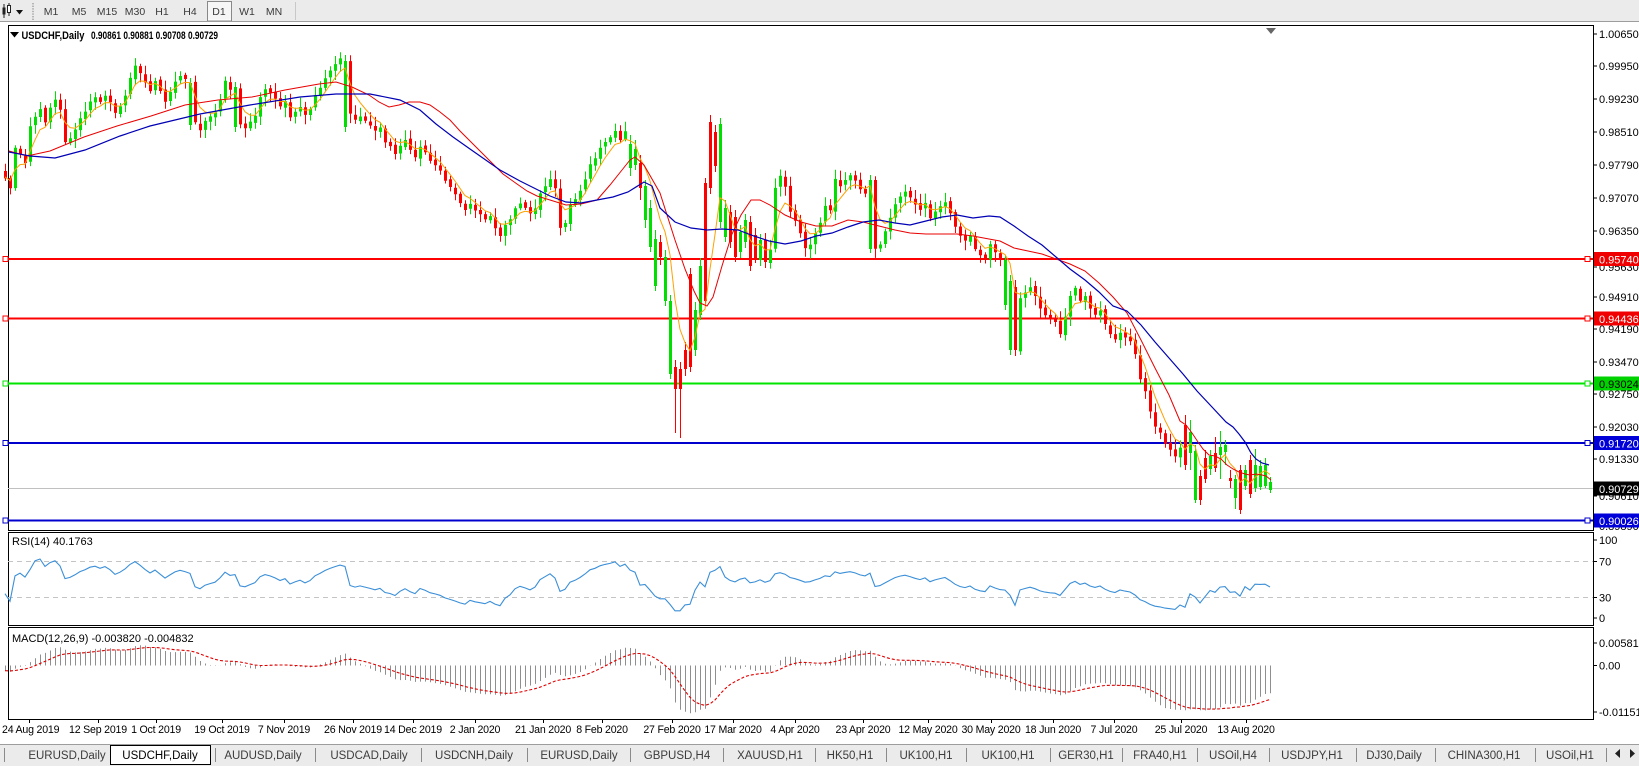 This screenshot has height=766, width=1639. What do you see at coordinates (1619, 522) in the screenshot?
I see `svg-text: 0.90026` at bounding box center [1619, 522].